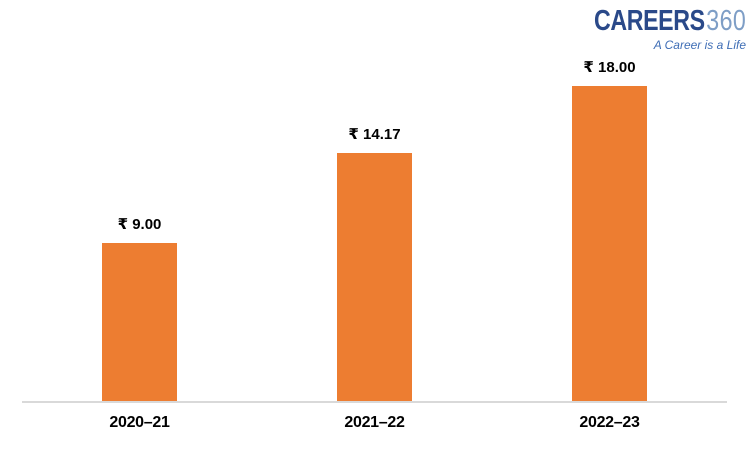 This screenshot has height=450, width=750. I want to click on x-axis-label: 2021–22, so click(374, 422).